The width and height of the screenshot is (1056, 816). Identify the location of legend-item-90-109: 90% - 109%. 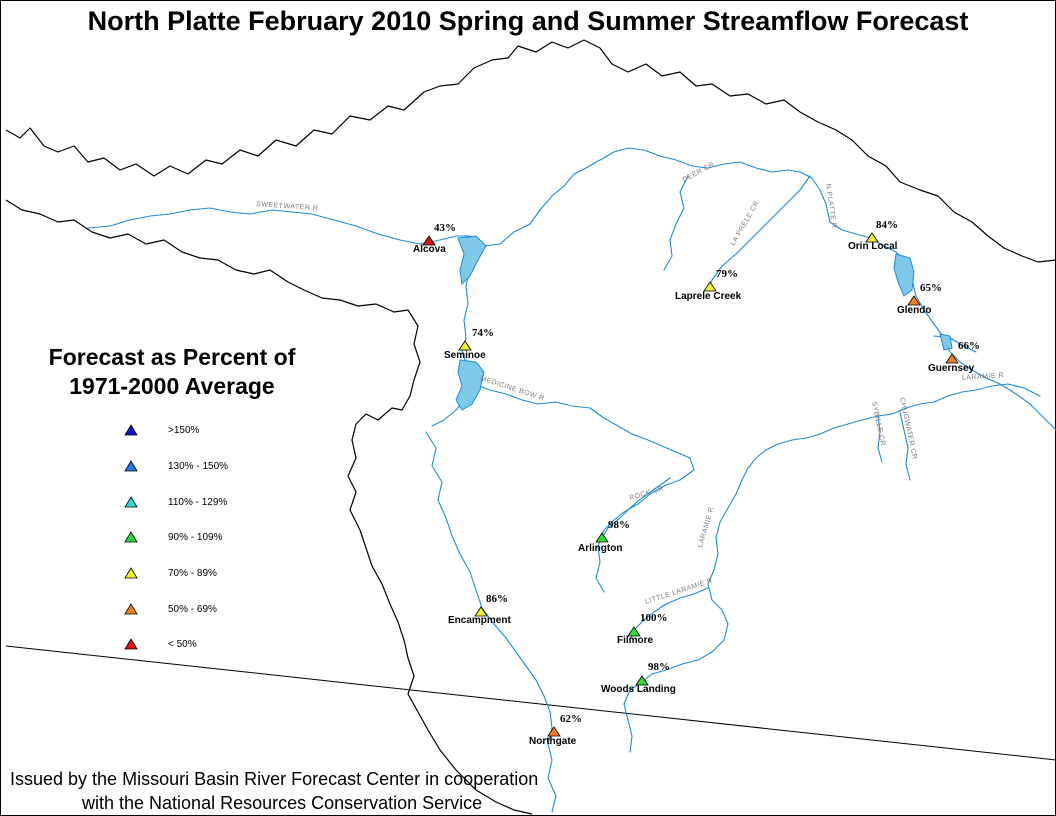
(173, 537).